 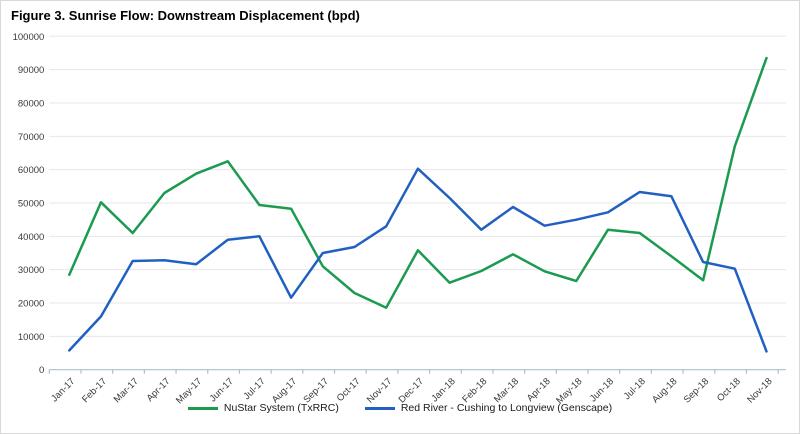 What do you see at coordinates (254, 389) in the screenshot?
I see `x-axis-label: Jul-17` at bounding box center [254, 389].